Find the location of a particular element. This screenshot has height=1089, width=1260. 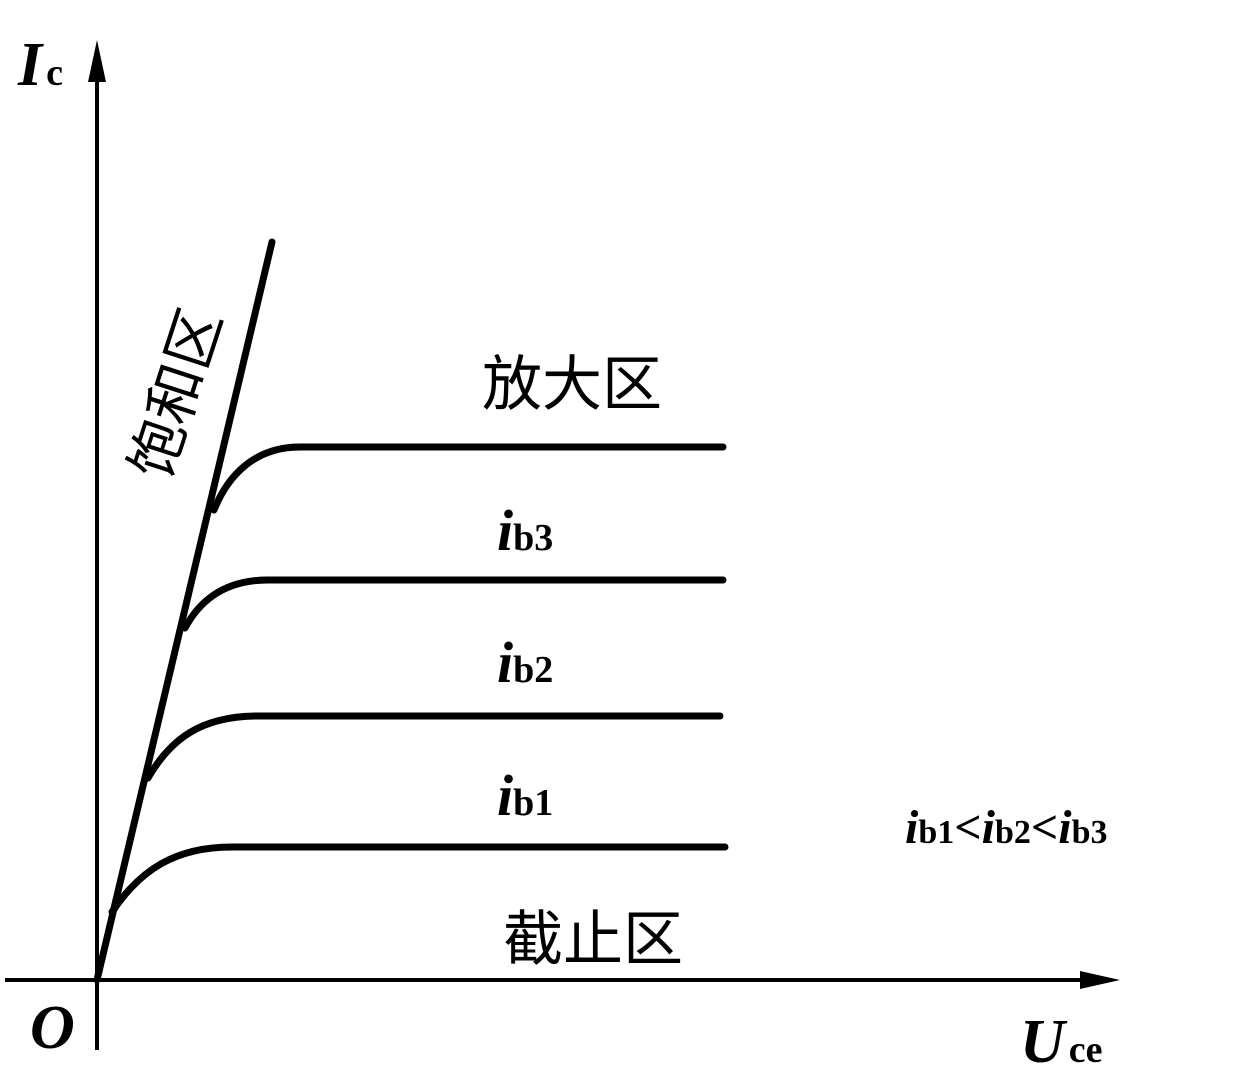

relation-sub: b3 is located at coordinates (1090, 832).